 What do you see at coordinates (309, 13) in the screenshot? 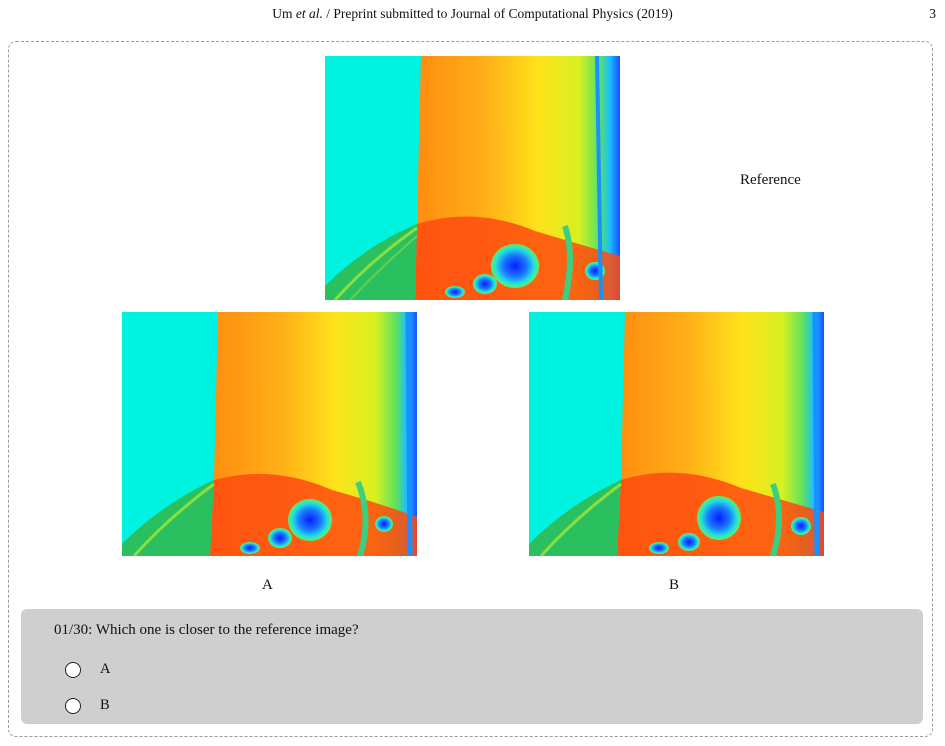
I see `authors-italic: et al.` at bounding box center [309, 13].